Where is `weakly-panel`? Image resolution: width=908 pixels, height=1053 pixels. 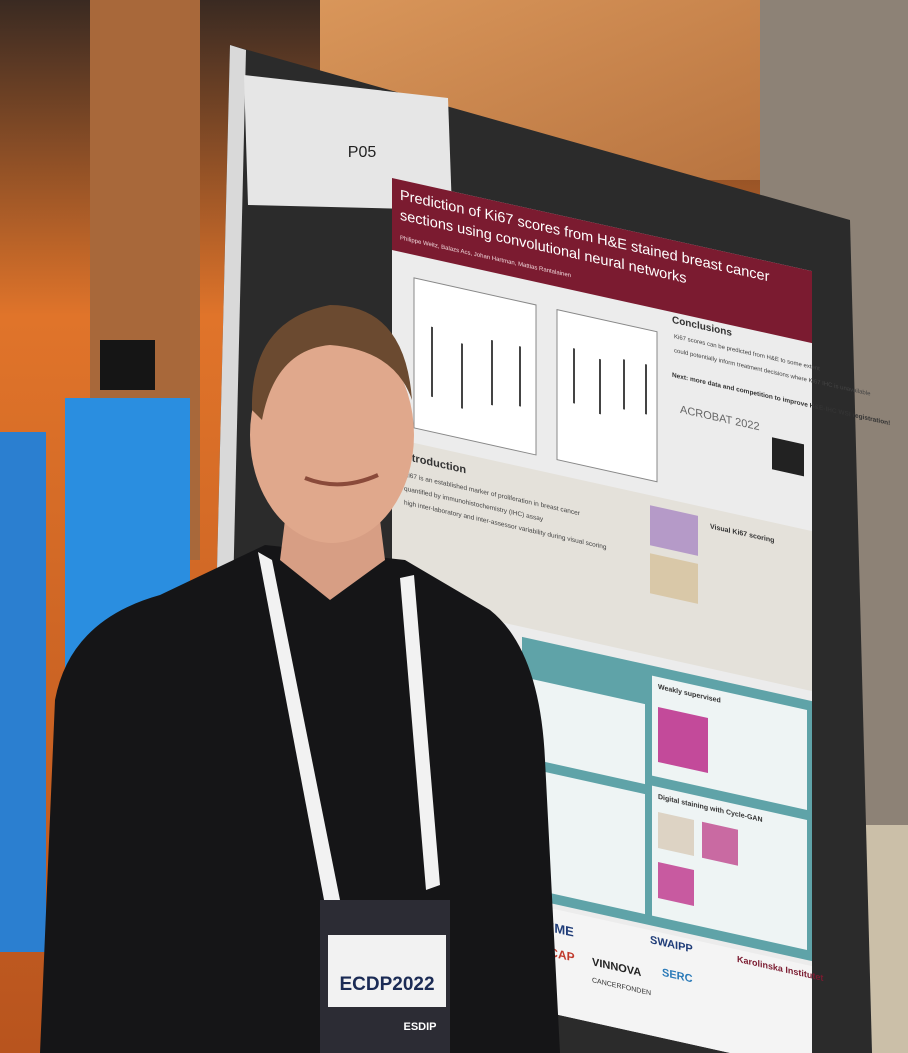 weakly-panel is located at coordinates (729, 743).